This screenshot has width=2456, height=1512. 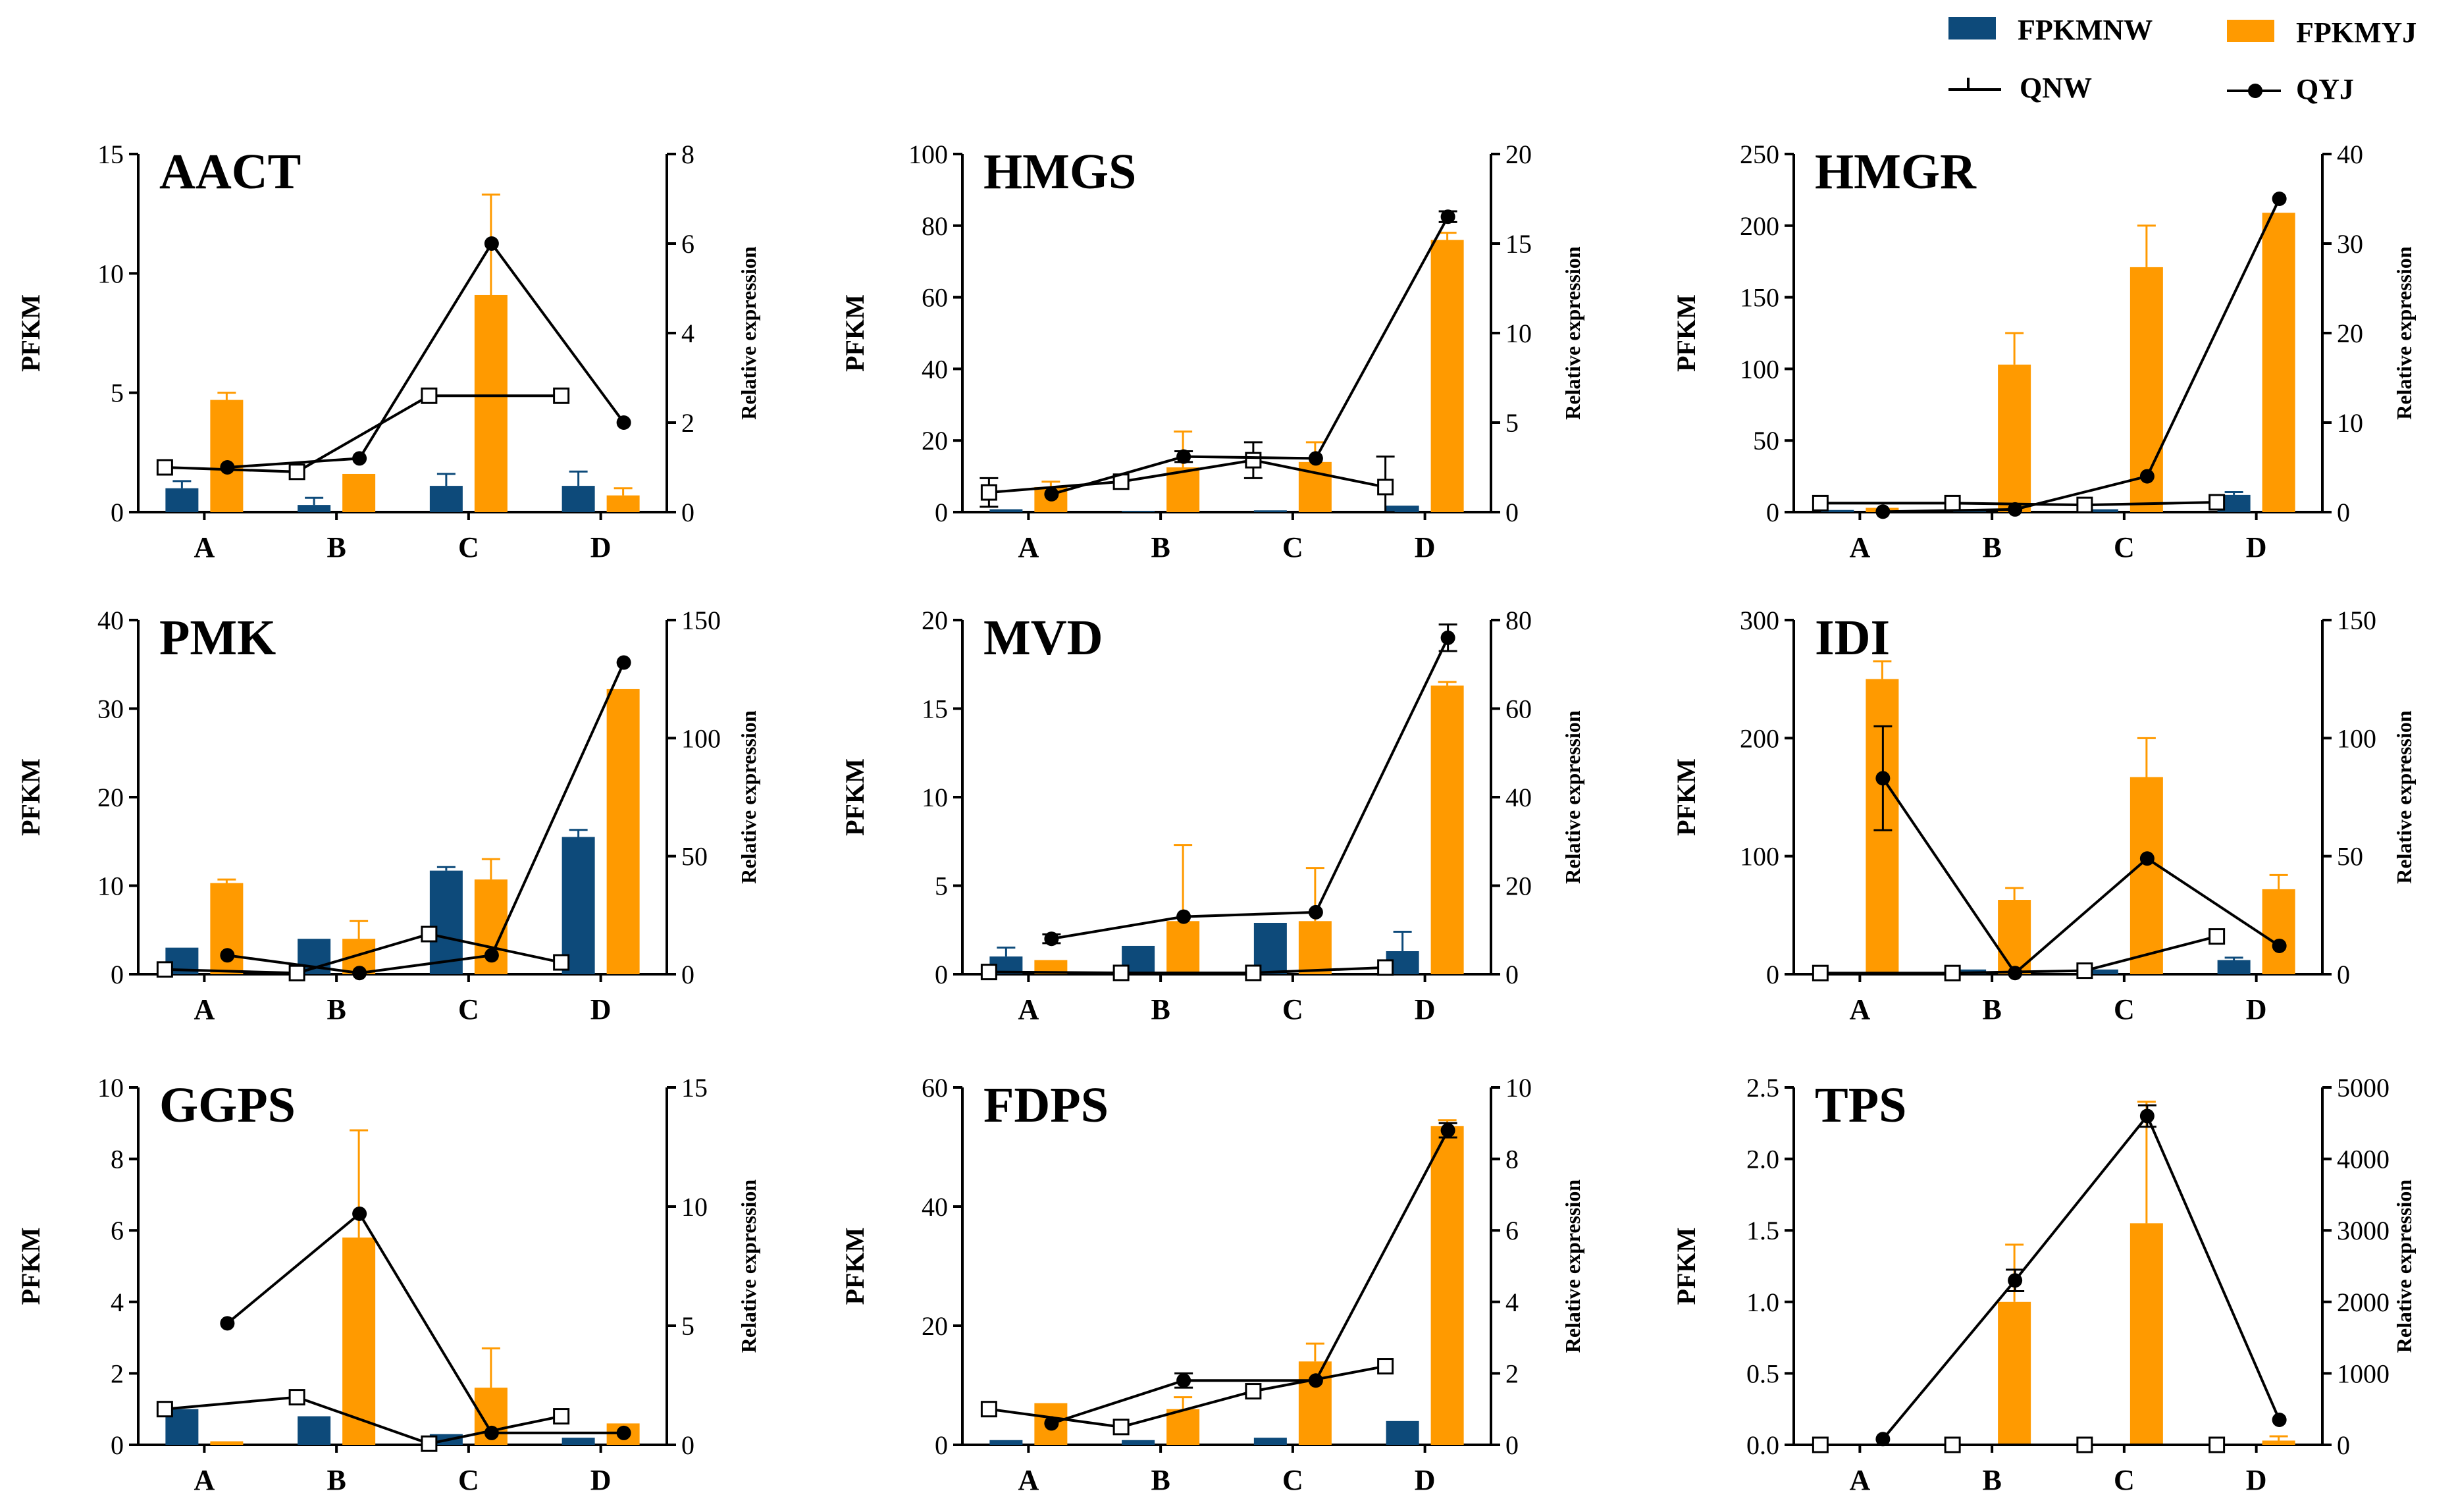 I want to click on right-tick-label: 4, so click(x=1512, y=1302).